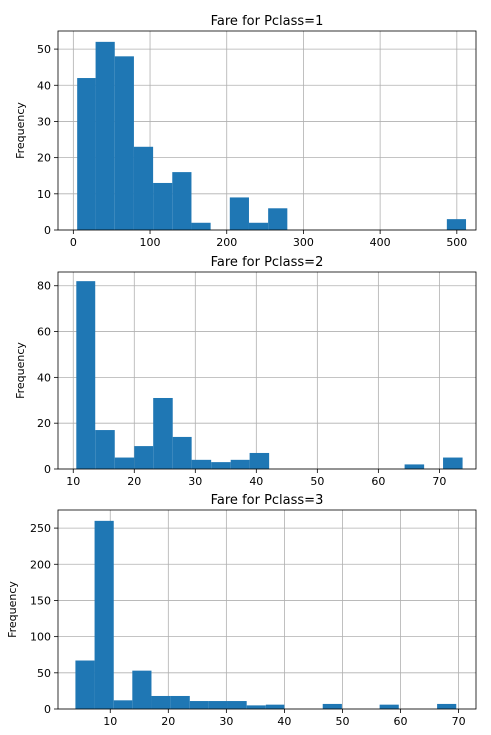 This screenshot has width=491, height=735. I want to click on y-tick-label: 250, so click(40, 528).